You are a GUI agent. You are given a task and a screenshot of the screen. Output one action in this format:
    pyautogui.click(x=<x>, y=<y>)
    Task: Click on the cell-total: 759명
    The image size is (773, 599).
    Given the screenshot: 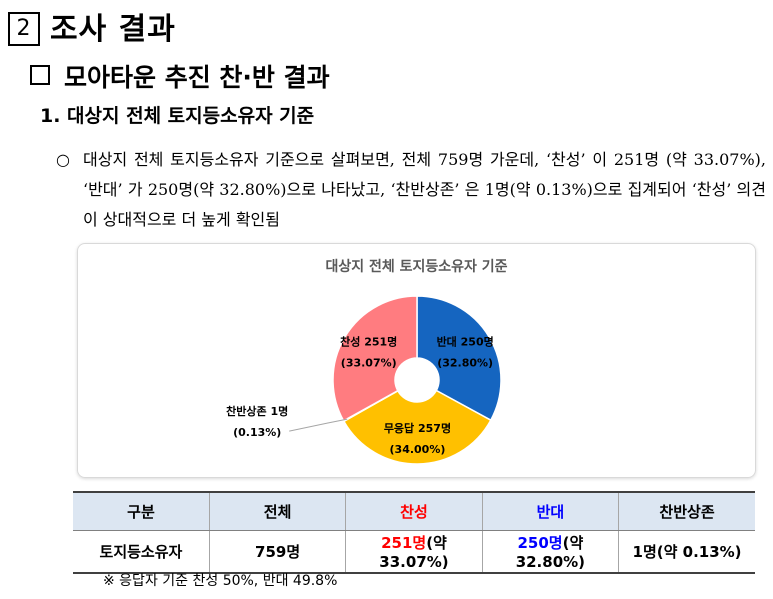 What is the action you would take?
    pyautogui.click(x=277, y=552)
    